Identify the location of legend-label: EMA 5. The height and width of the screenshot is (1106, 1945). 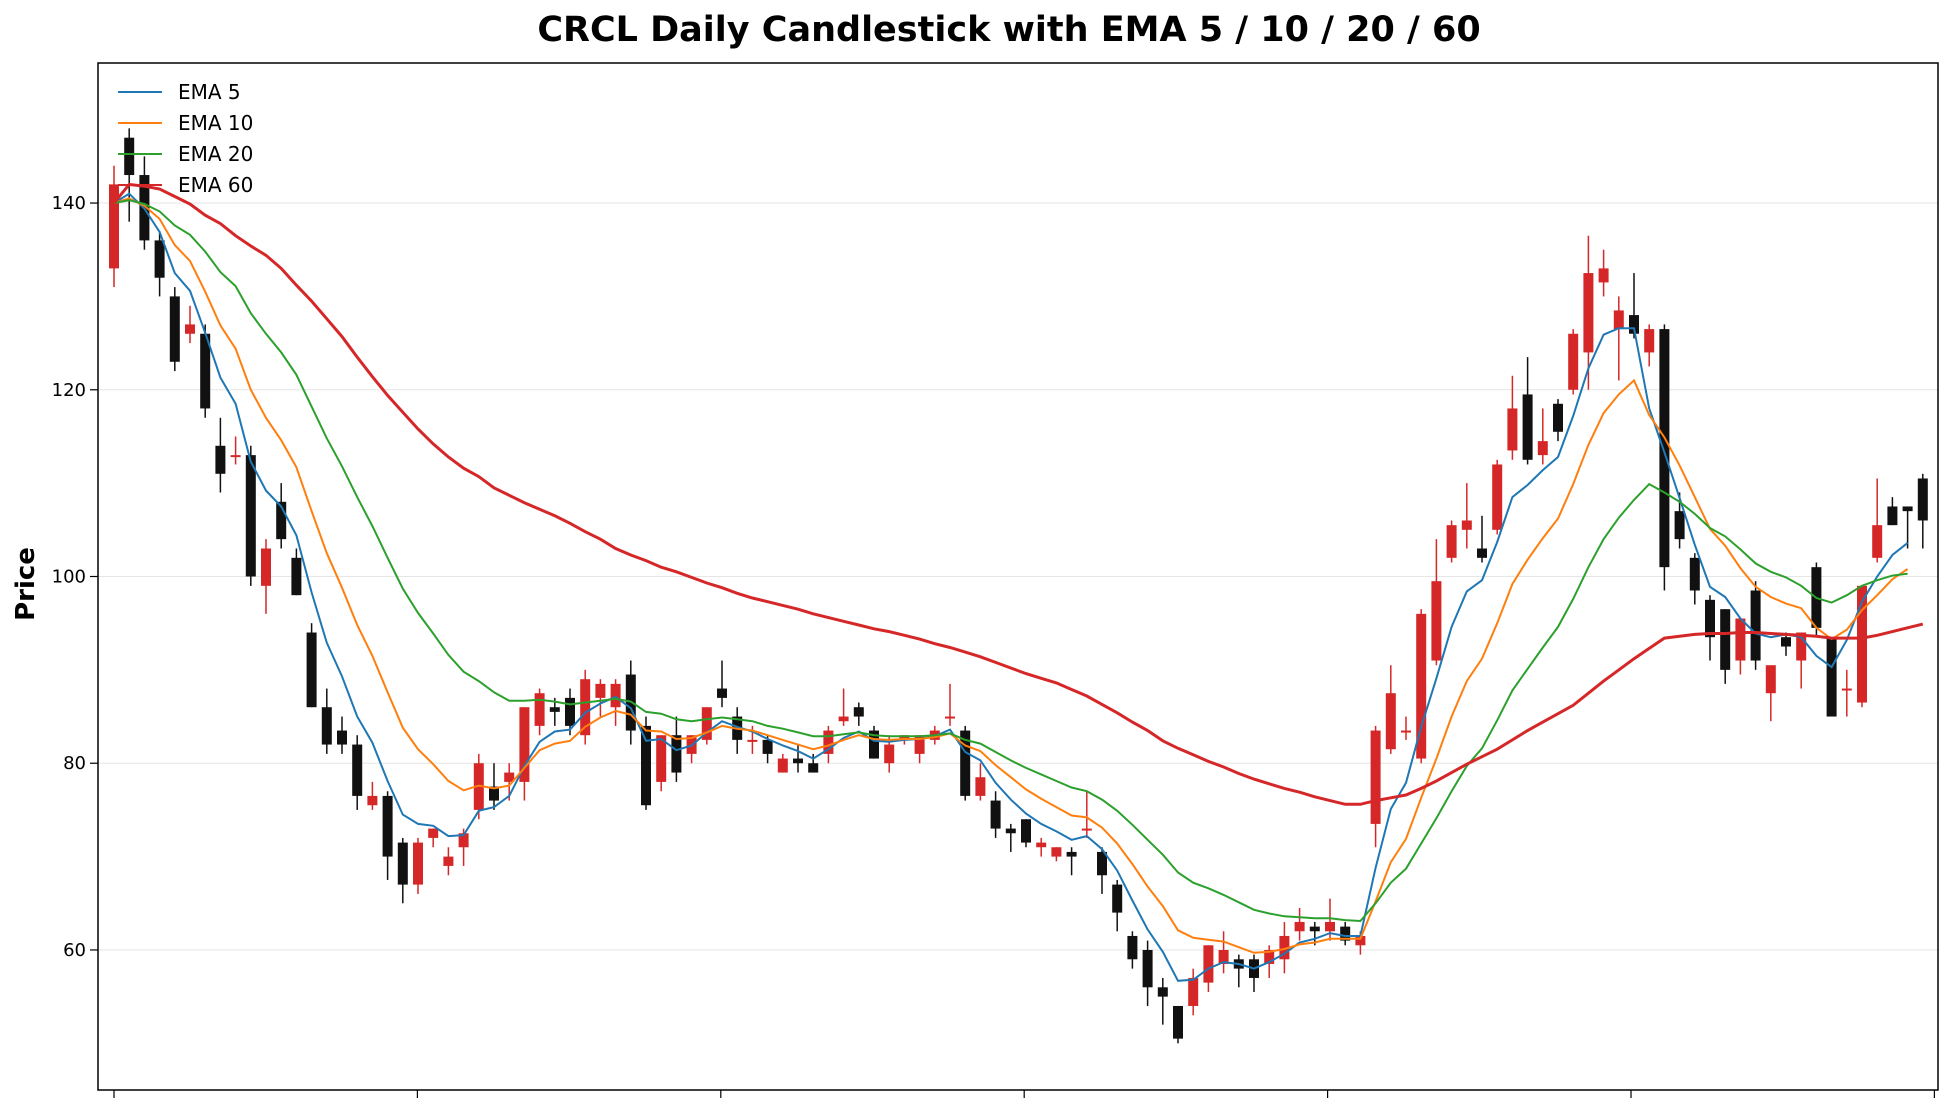
(209, 92).